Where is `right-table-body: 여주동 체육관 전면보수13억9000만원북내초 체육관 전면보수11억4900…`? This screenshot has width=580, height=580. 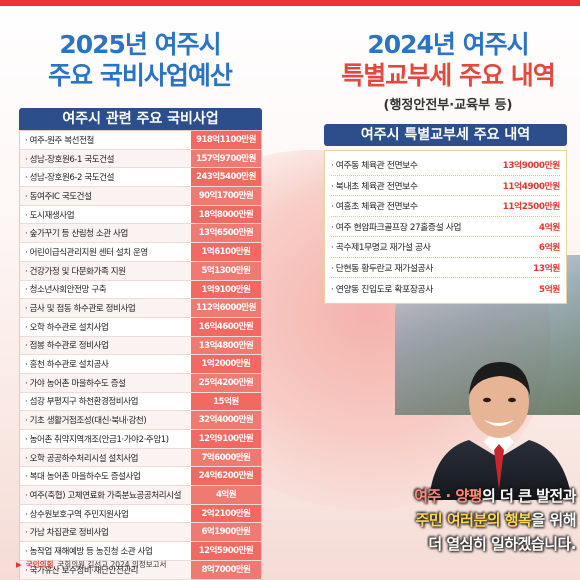
right-table-body: 여주동 체육관 전면보수13억9000만원북내초 체육관 전면보수11억4900… is located at coordinates (445, 227).